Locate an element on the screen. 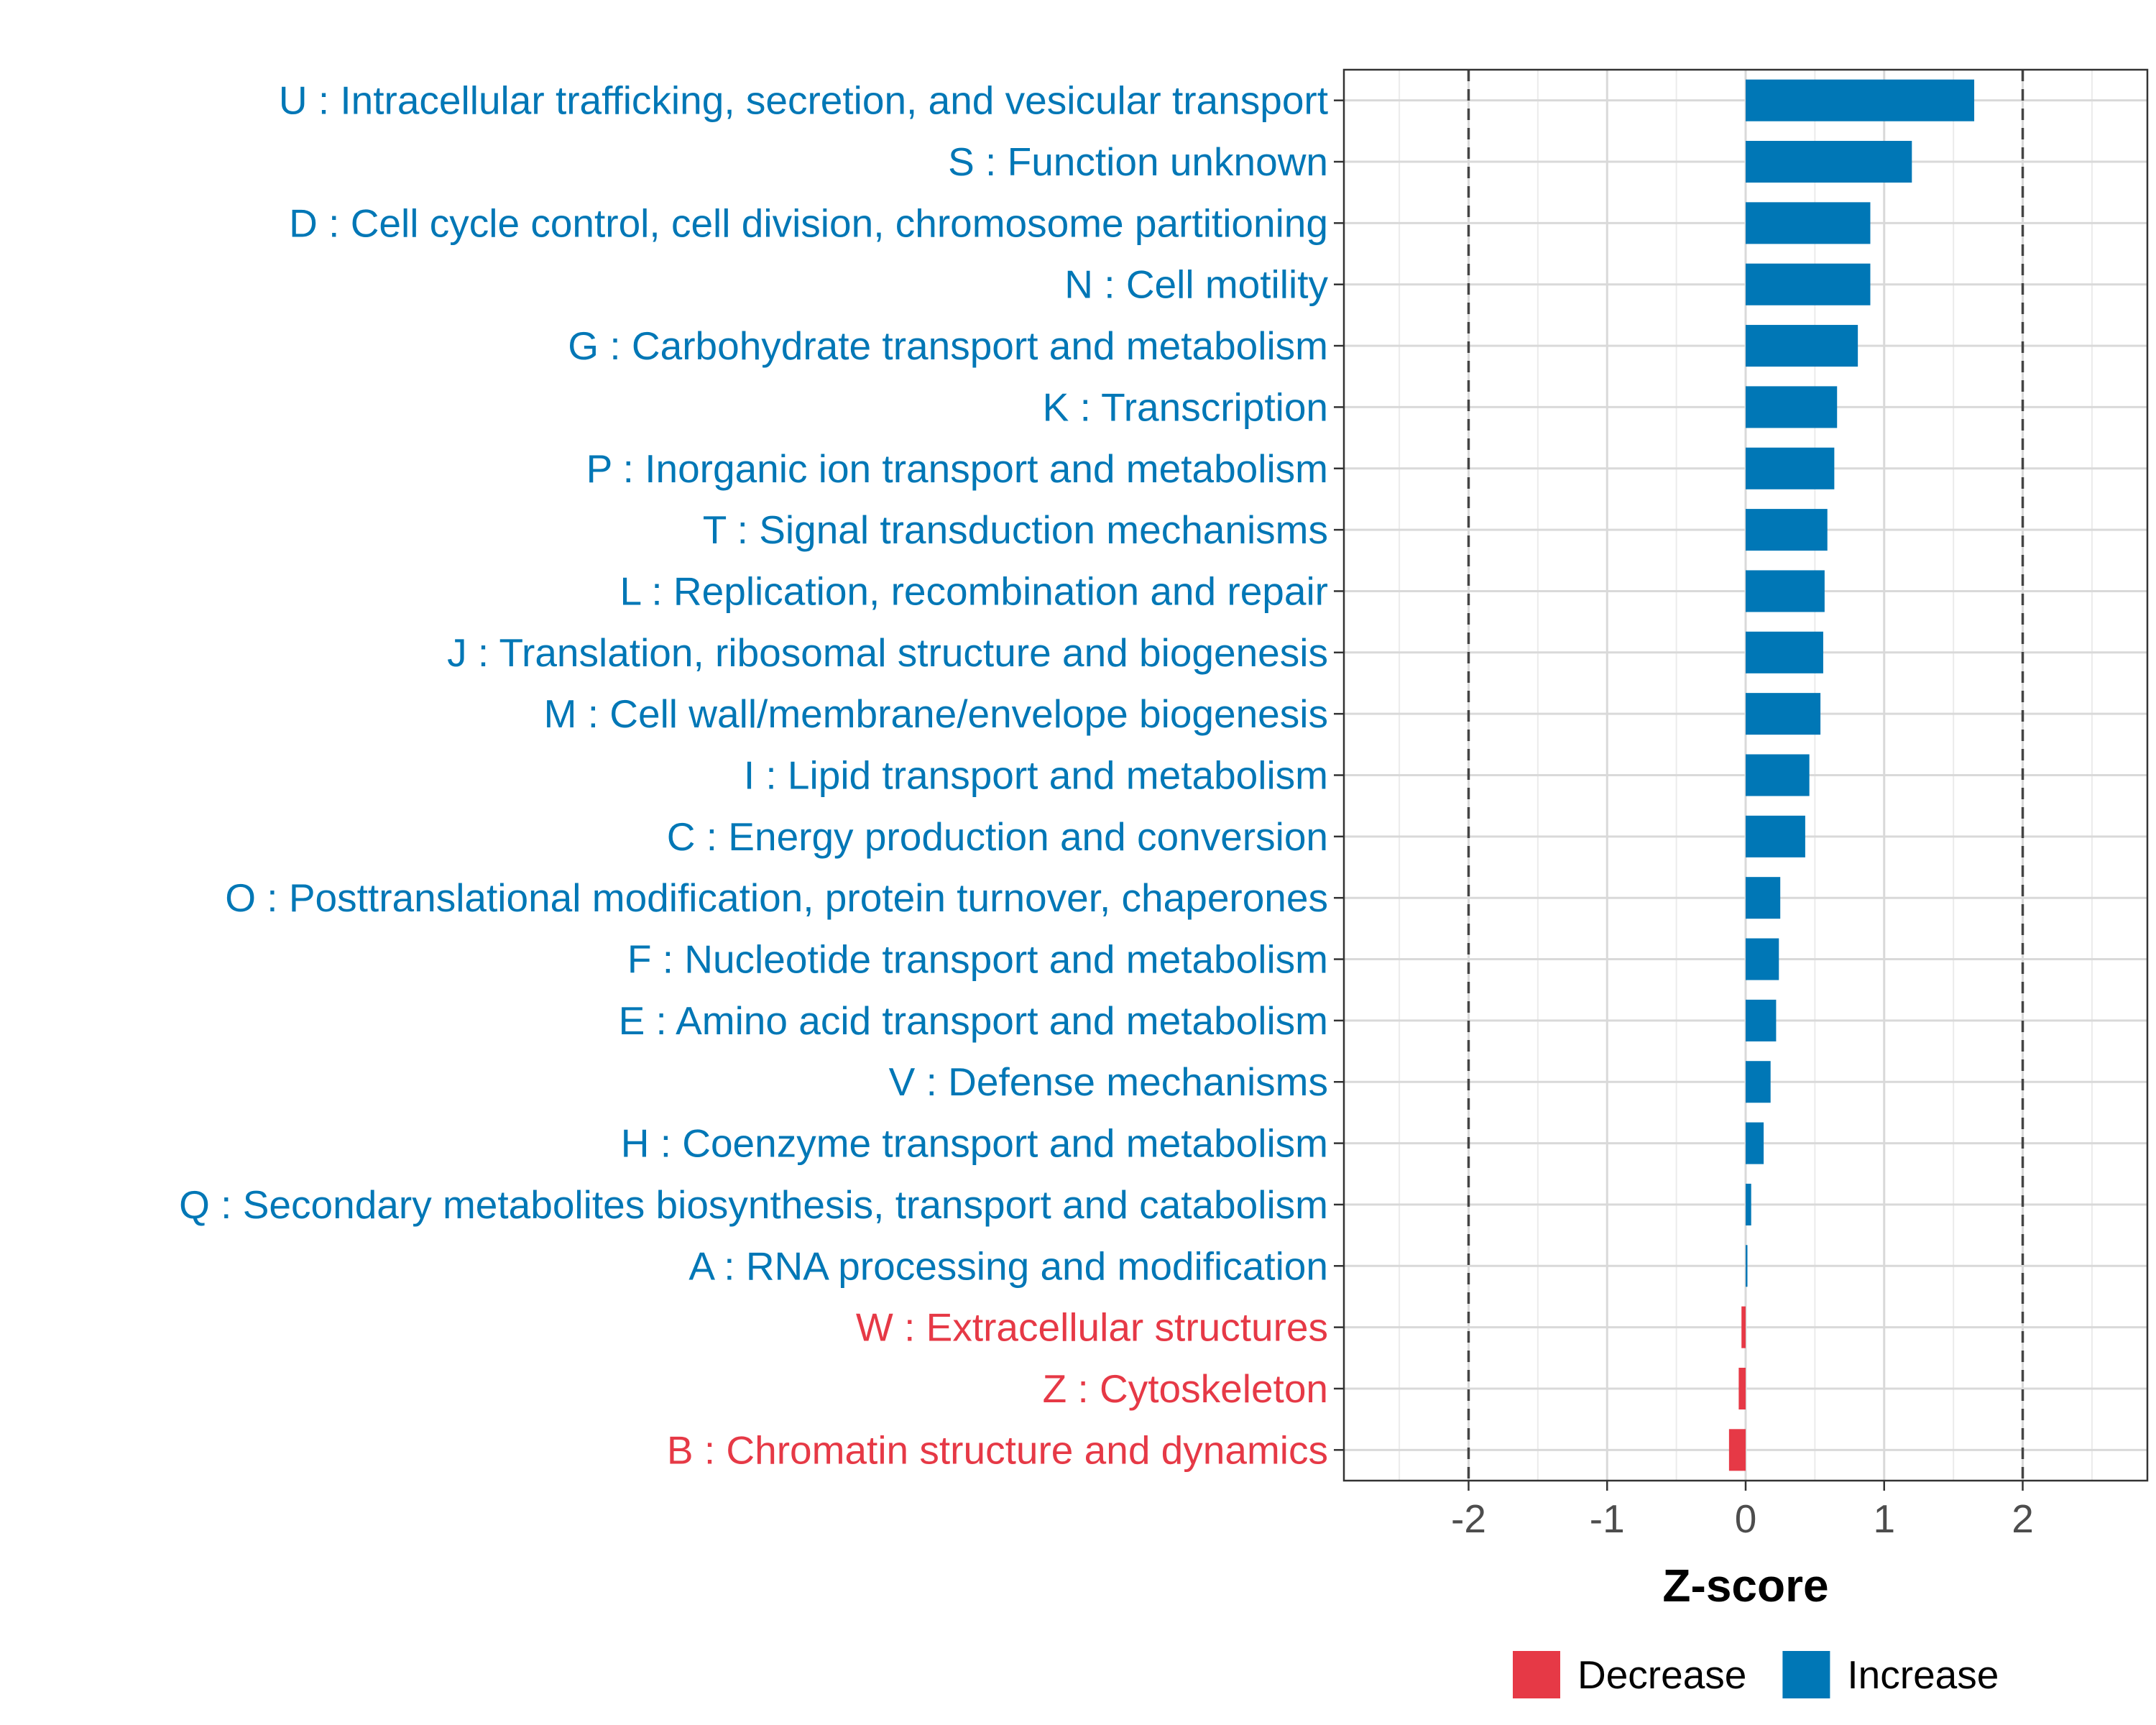  category-label: E : Amino acid transport and metabolism is located at coordinates (974, 1020).